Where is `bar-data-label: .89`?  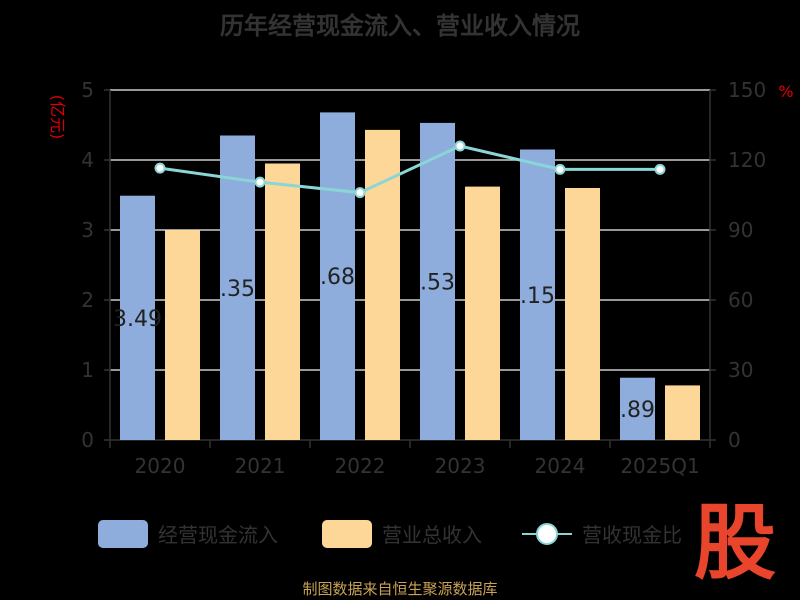 bar-data-label: .89 is located at coordinates (637, 410).